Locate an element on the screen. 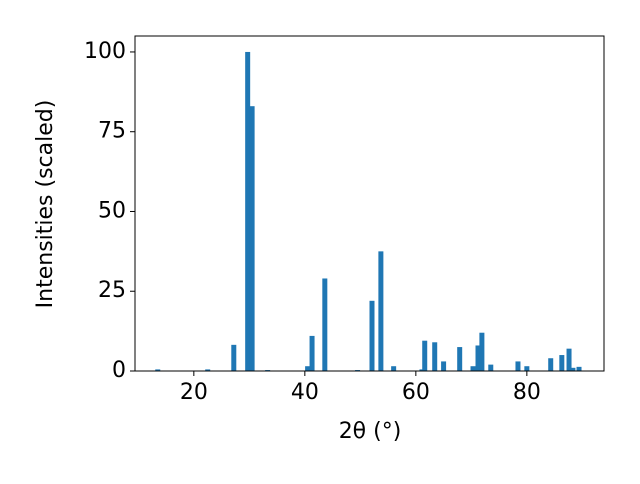 This screenshot has height=484, width=640. y-tick-label: 100 is located at coordinates (105, 51).